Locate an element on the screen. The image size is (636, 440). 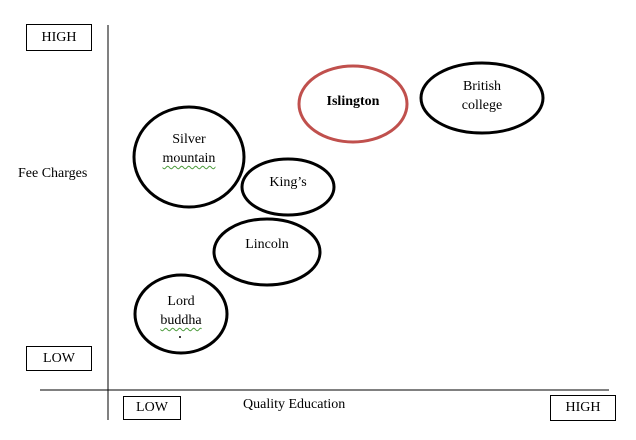
lord-buddha-ellipse is located at coordinates (181, 314).